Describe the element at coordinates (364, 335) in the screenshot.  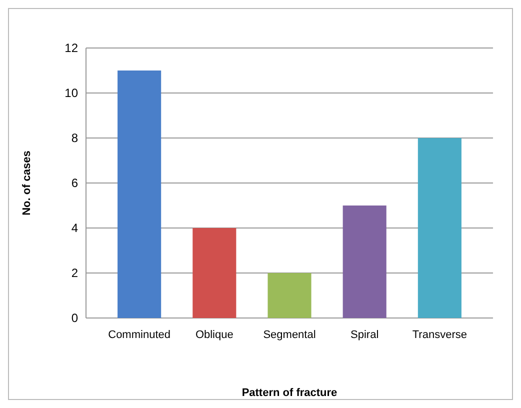
I see `x-tick-label: Spiral` at that location.